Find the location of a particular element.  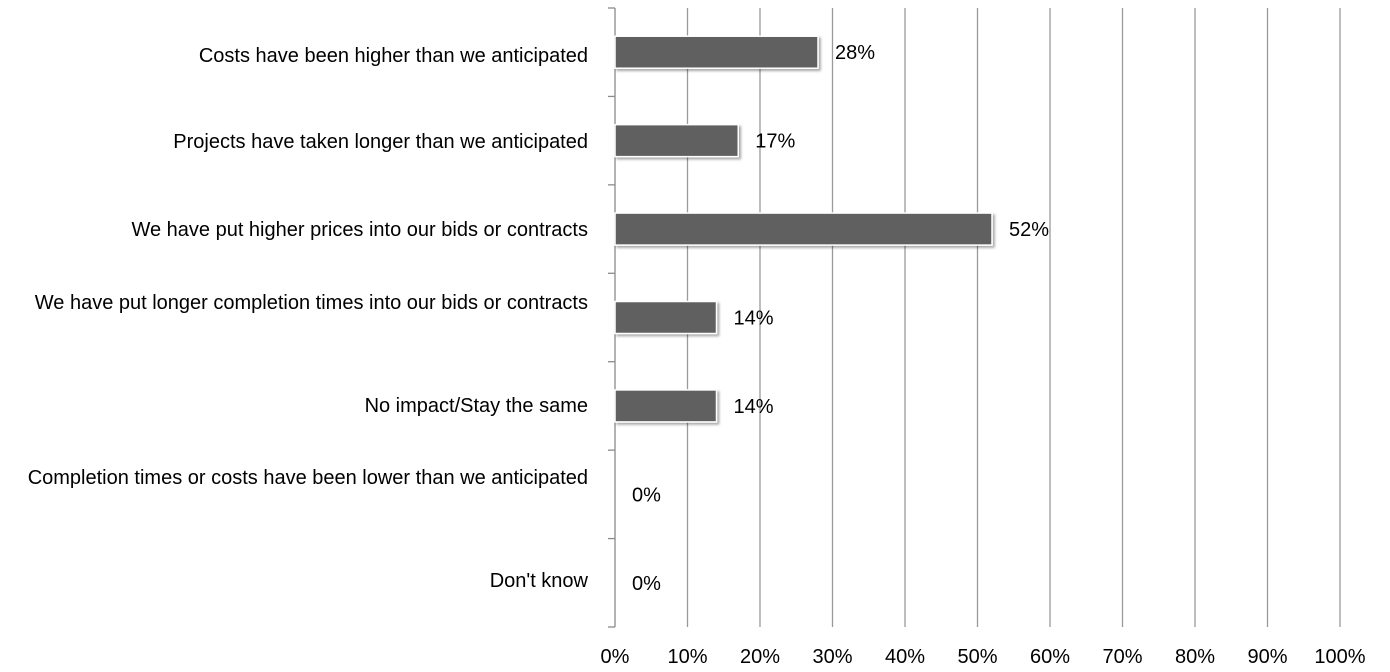

x-tick-label: 30% is located at coordinates (832, 657).